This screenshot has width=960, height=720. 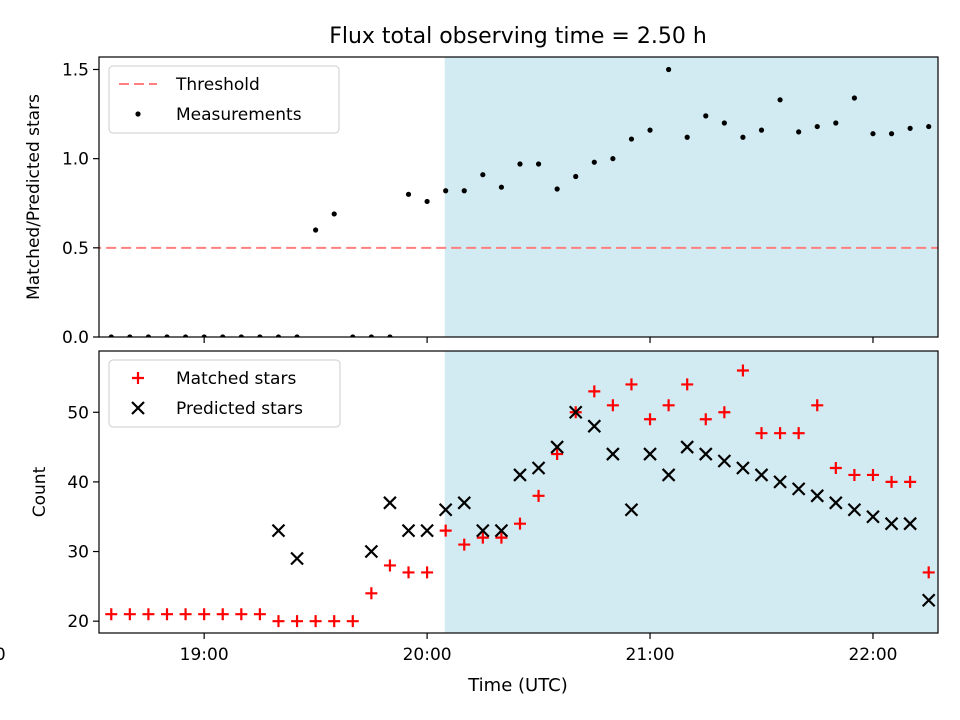 What do you see at coordinates (204, 655) in the screenshot?
I see `x-tick-label: 19:00` at bounding box center [204, 655].